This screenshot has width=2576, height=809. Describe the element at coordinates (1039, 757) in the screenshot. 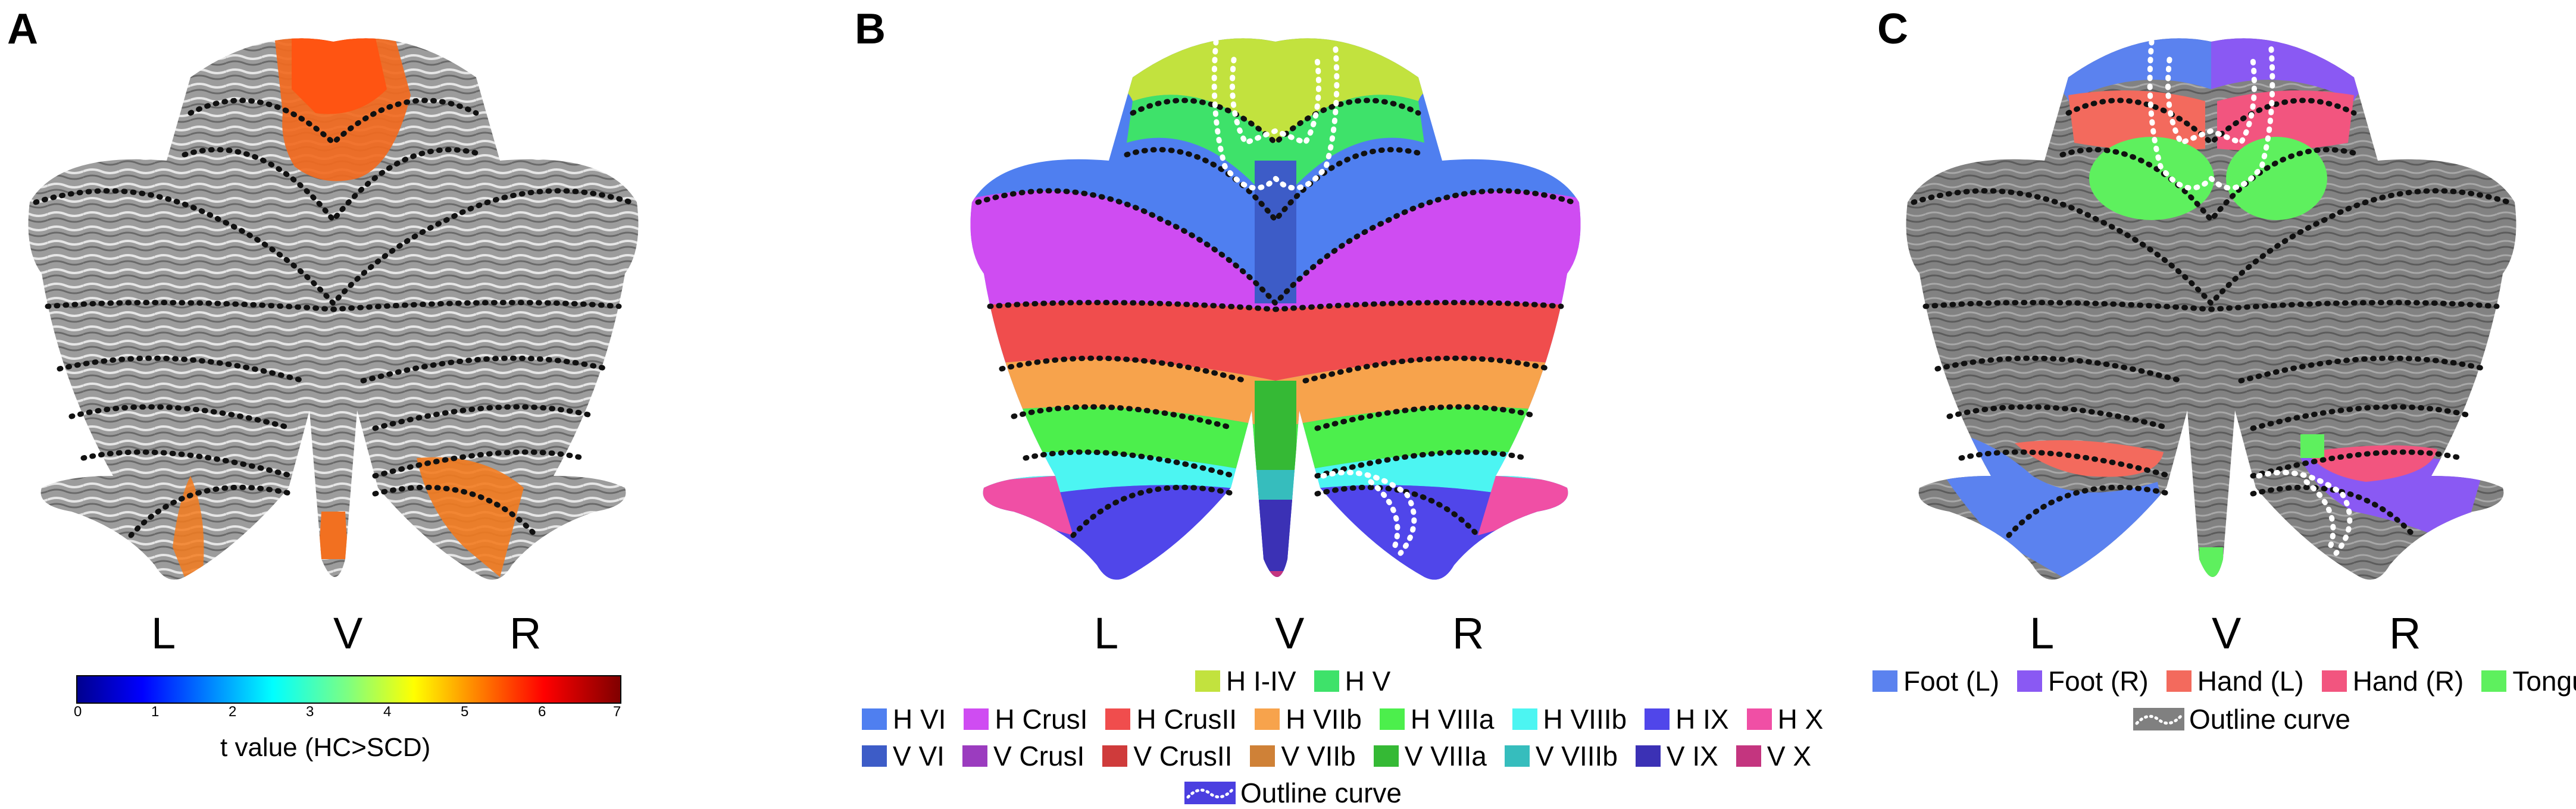

I see `legend-label: V CrusI` at that location.